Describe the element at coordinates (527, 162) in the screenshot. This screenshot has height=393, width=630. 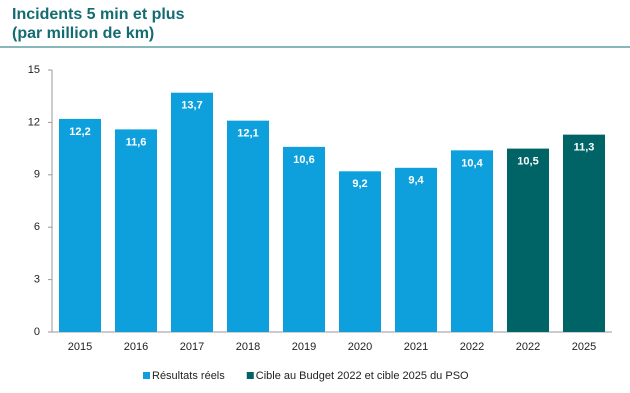
I see `value-label: 10,5` at that location.